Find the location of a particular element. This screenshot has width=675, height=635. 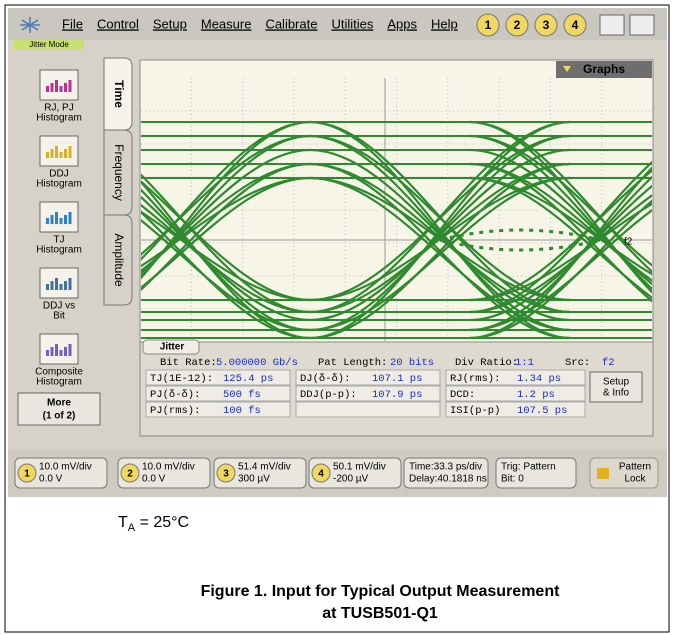

field-label: DJ(δ-δ): is located at coordinates (325, 379).